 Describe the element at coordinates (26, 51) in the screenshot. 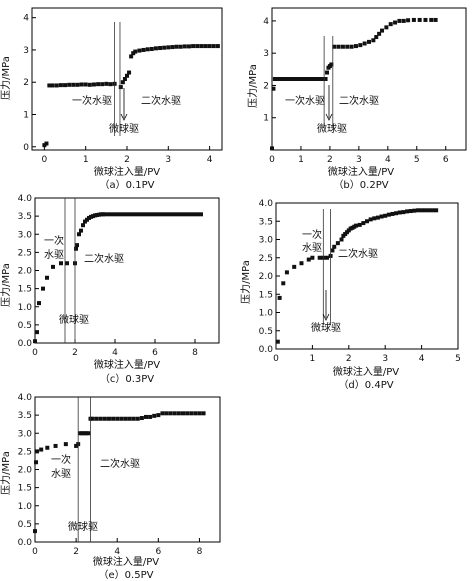

I see `y-tick-label: 3` at that location.